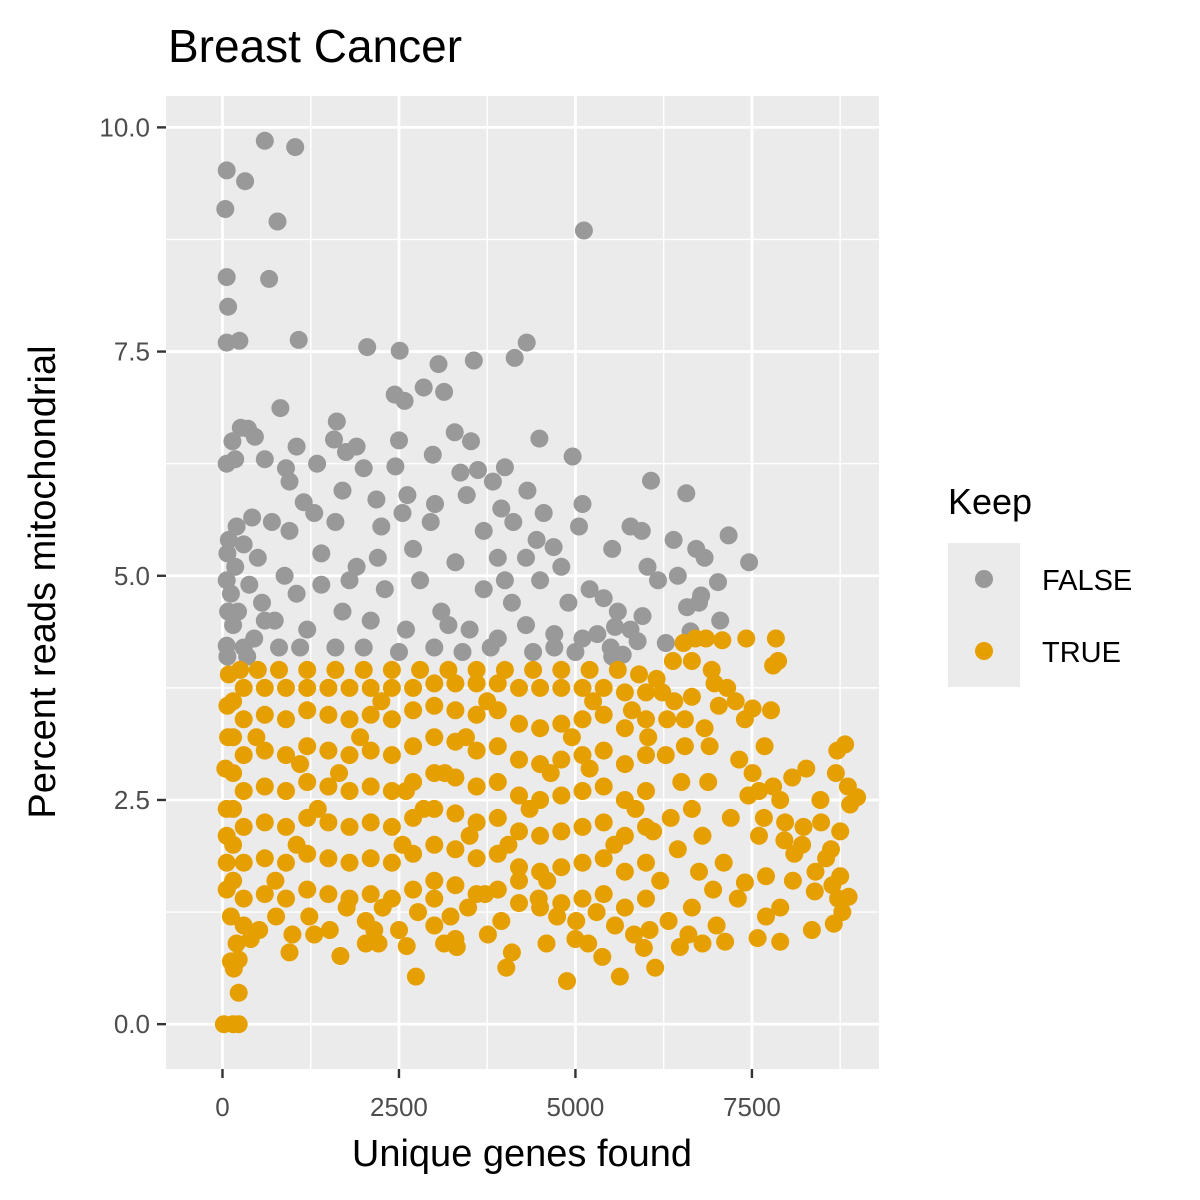 The width and height of the screenshot is (1200, 1200). What do you see at coordinates (132, 1024) in the screenshot?
I see `y-tick-label: 0.0` at bounding box center [132, 1024].